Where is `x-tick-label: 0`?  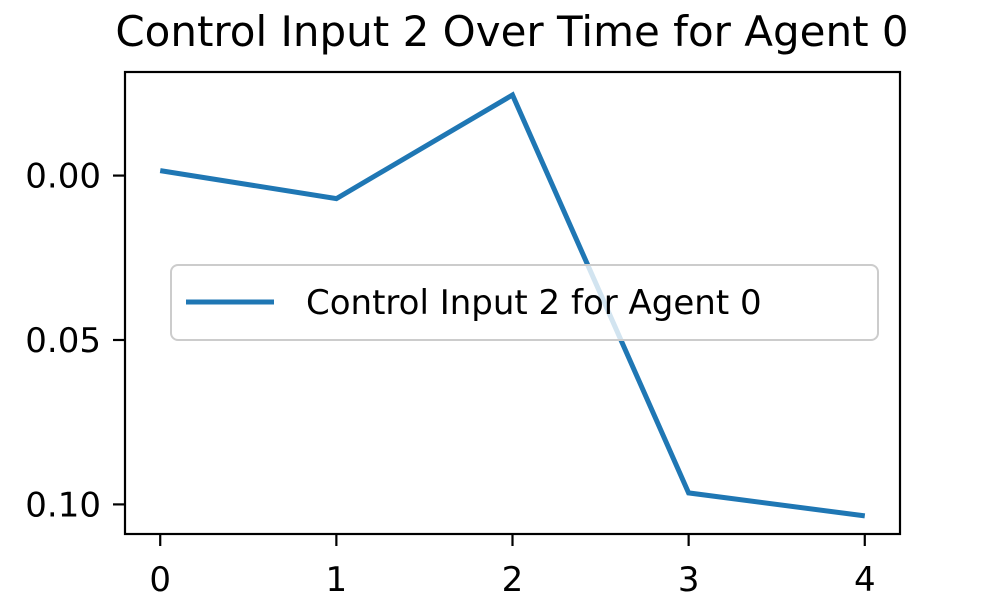
x-tick-label: 0 is located at coordinates (160, 580).